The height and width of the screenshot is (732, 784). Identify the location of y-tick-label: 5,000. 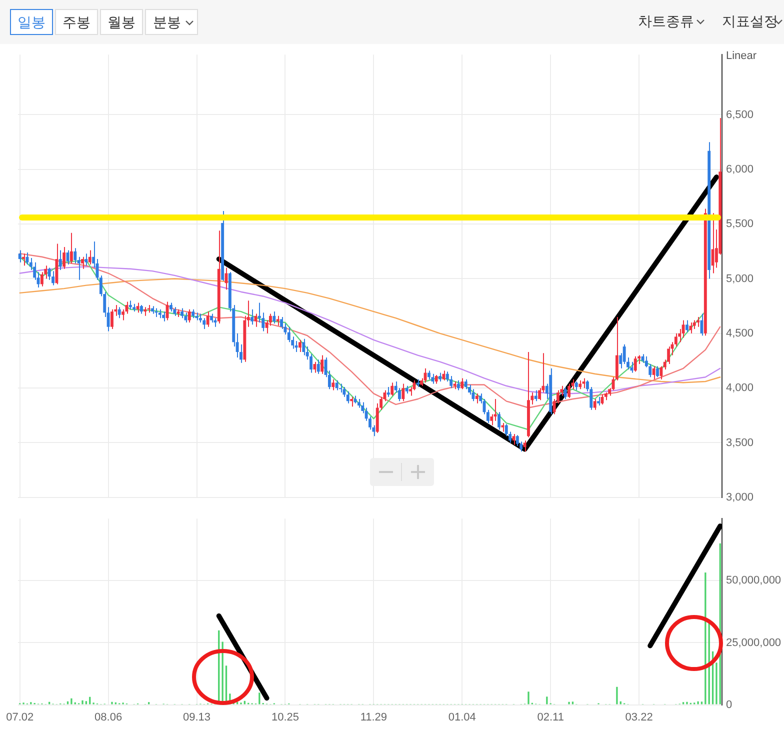
(740, 278).